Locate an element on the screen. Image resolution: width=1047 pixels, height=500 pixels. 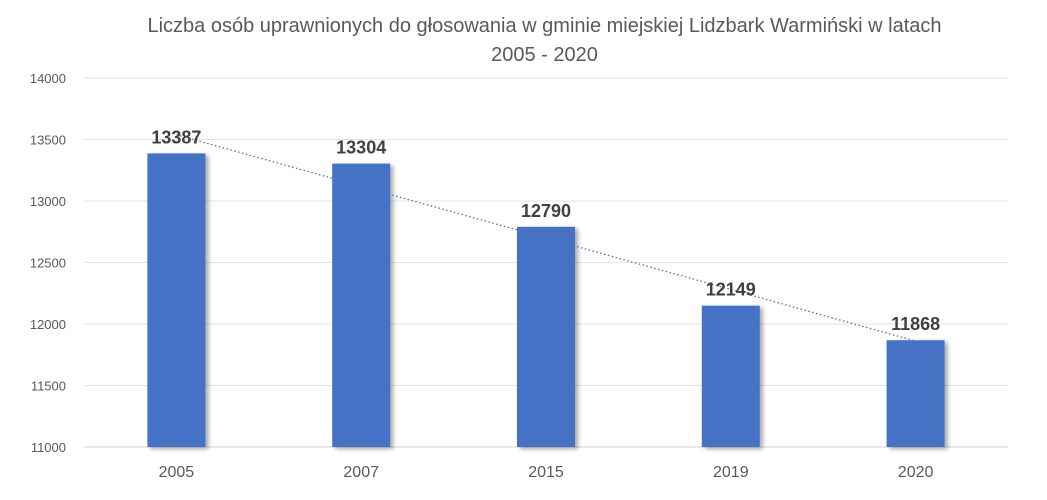
bar-2015 is located at coordinates (546, 336).